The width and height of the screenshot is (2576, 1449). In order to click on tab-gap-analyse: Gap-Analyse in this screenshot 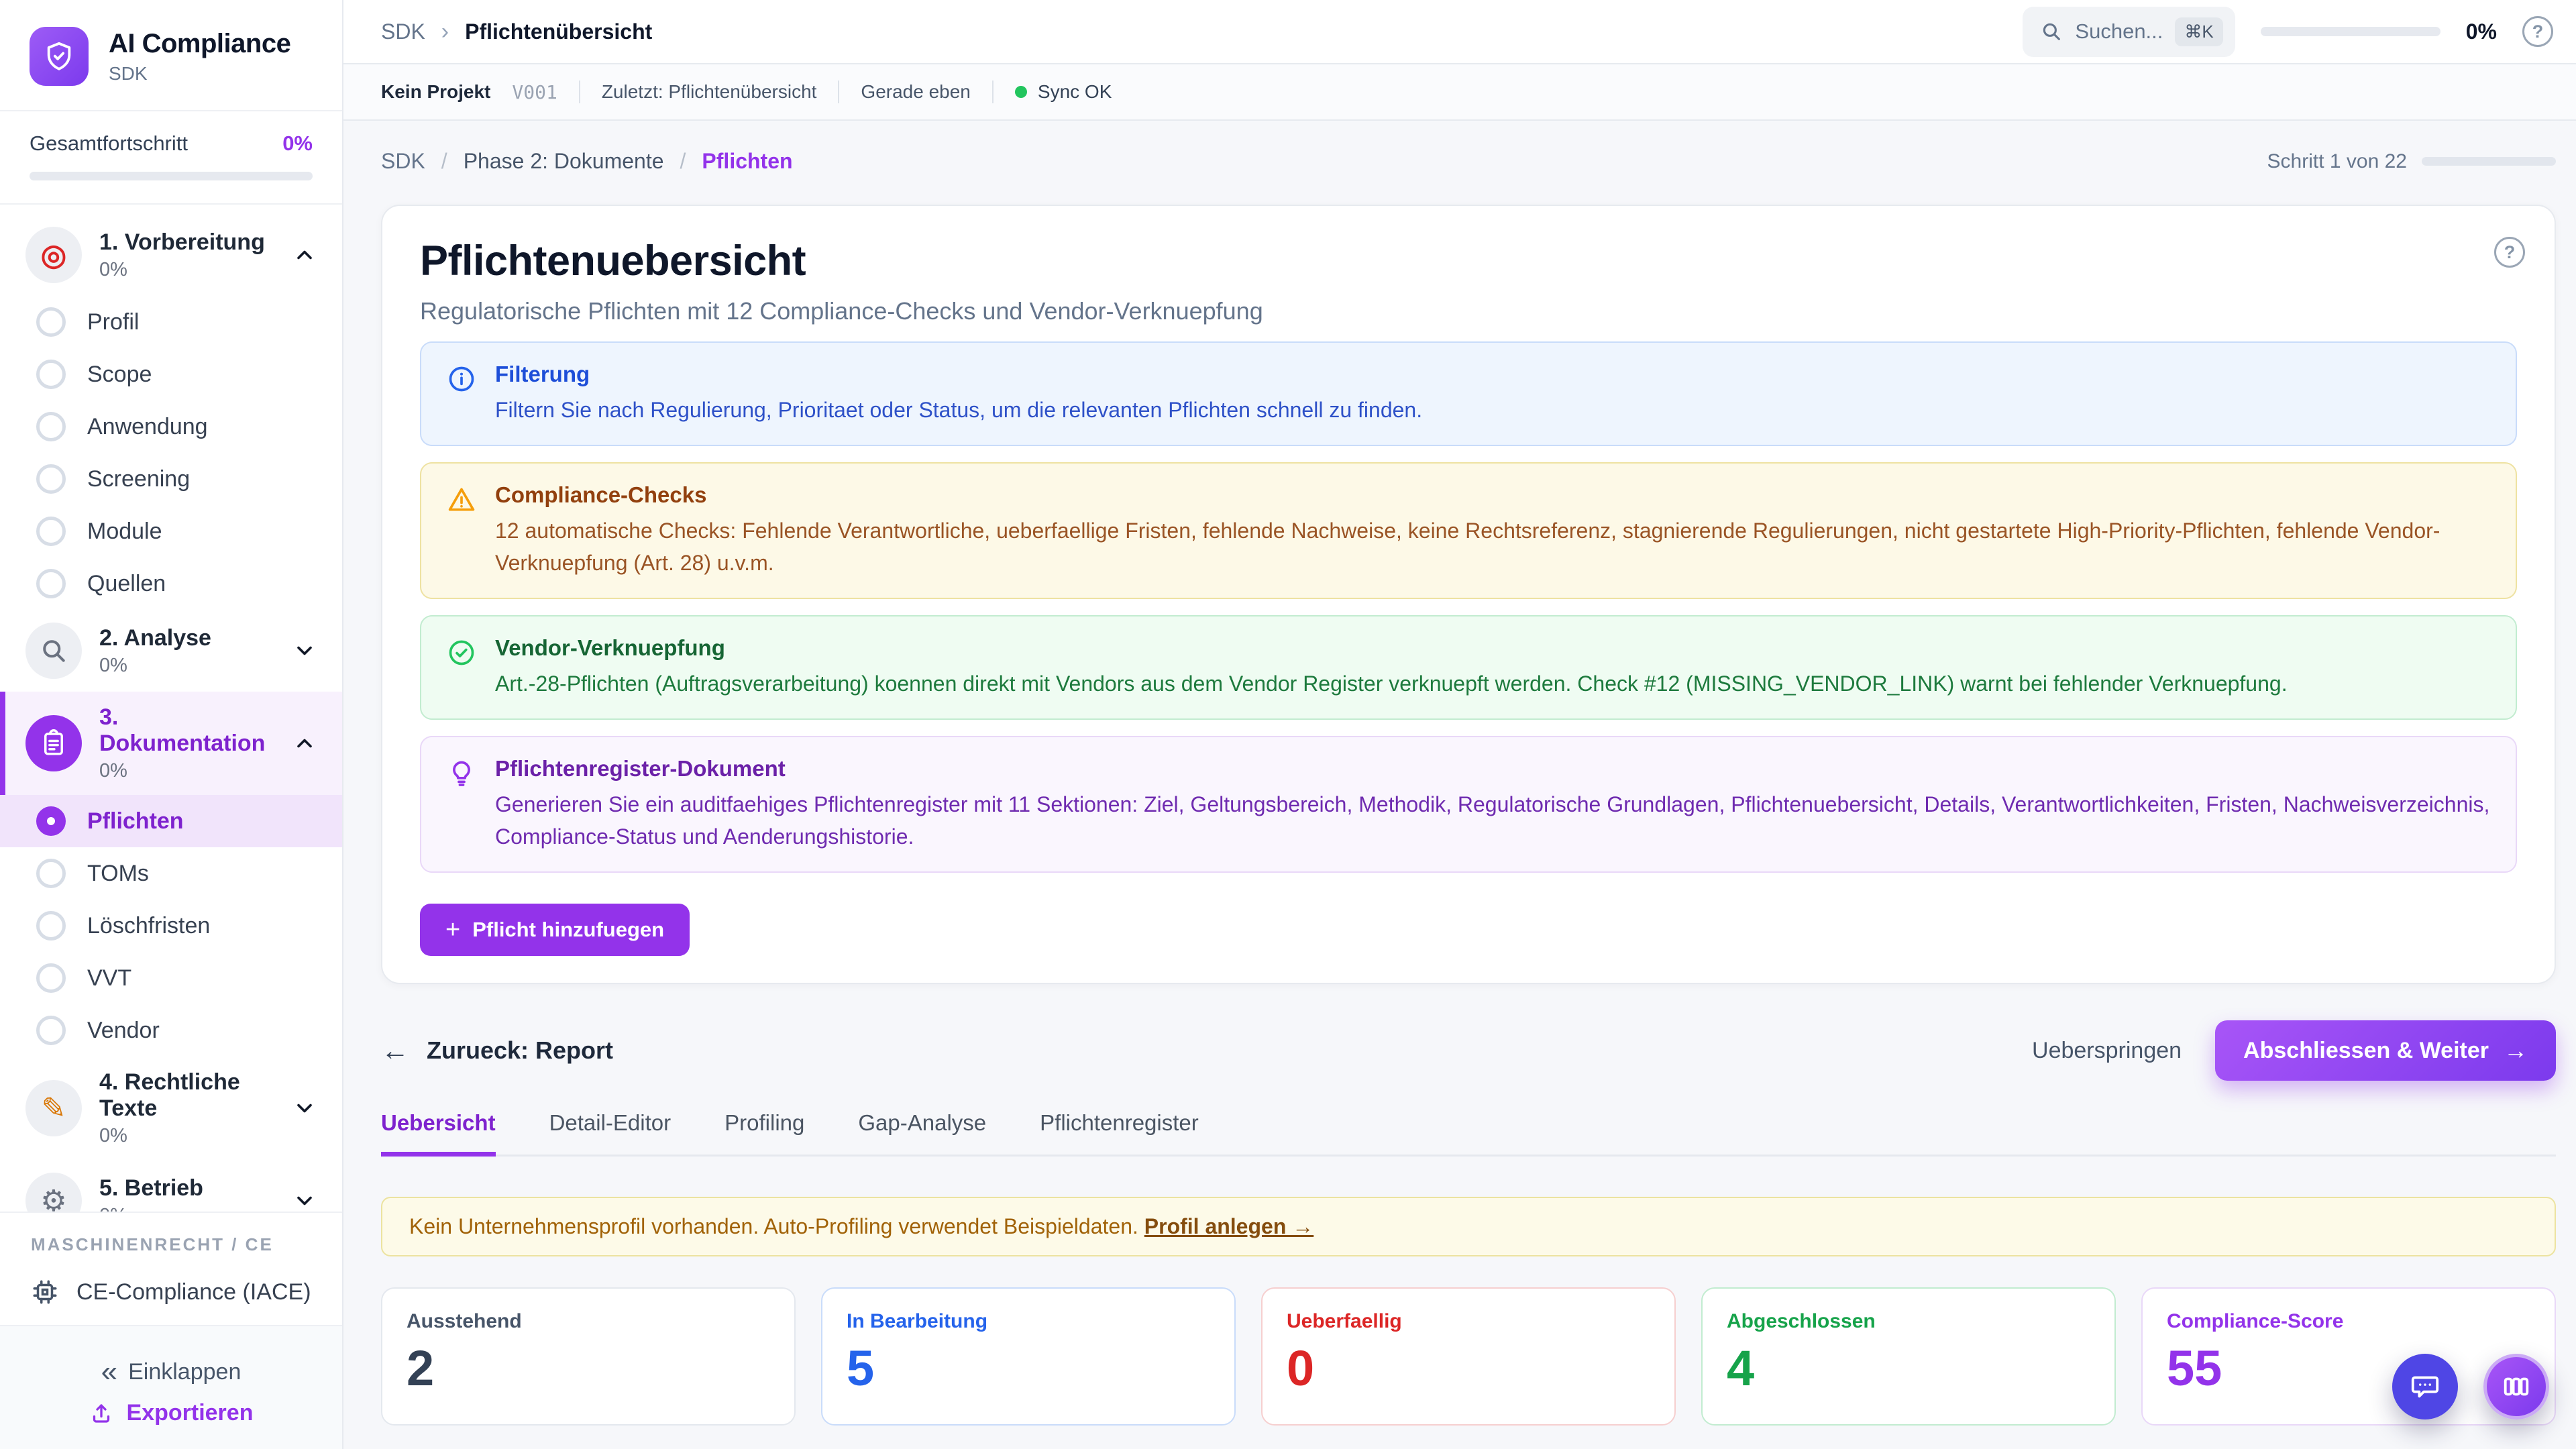, I will do `click(922, 1122)`.